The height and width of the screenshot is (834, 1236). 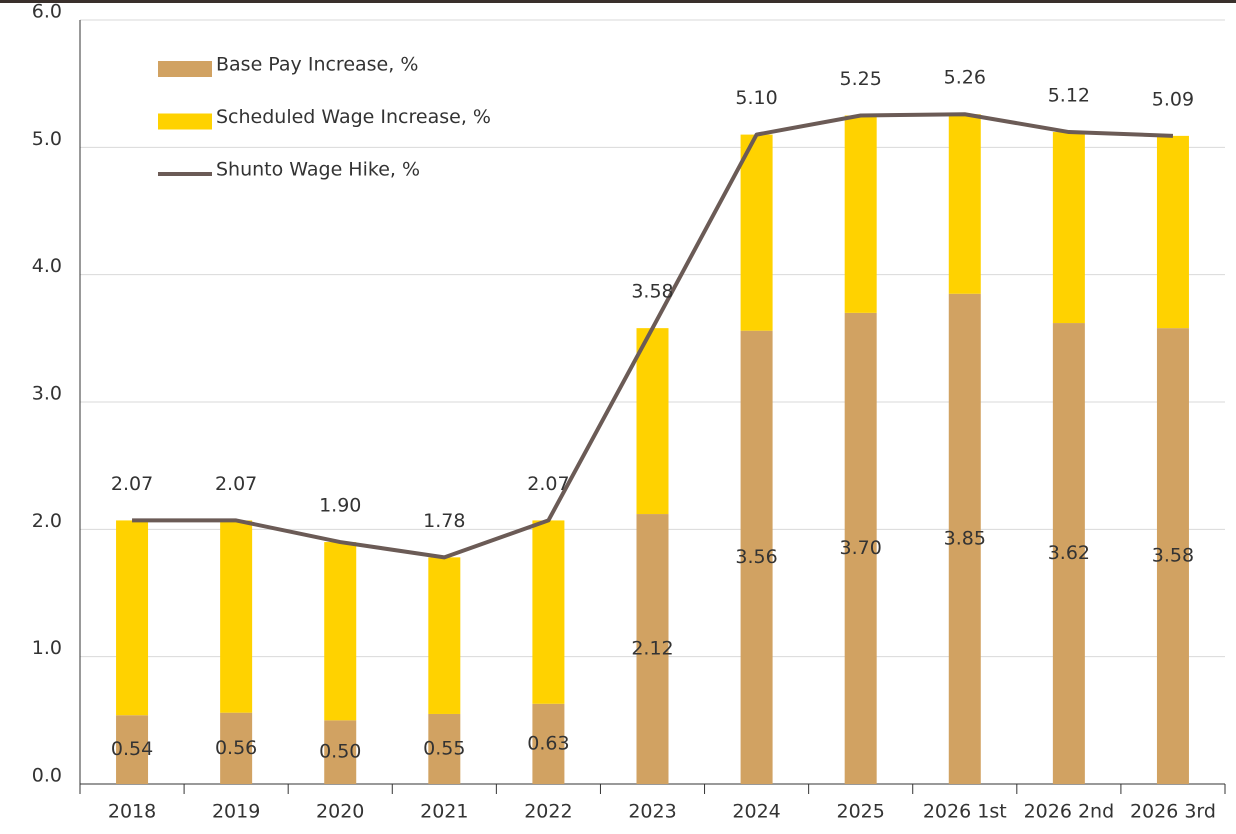 I want to click on data-label: 5.09, so click(x=1173, y=99).